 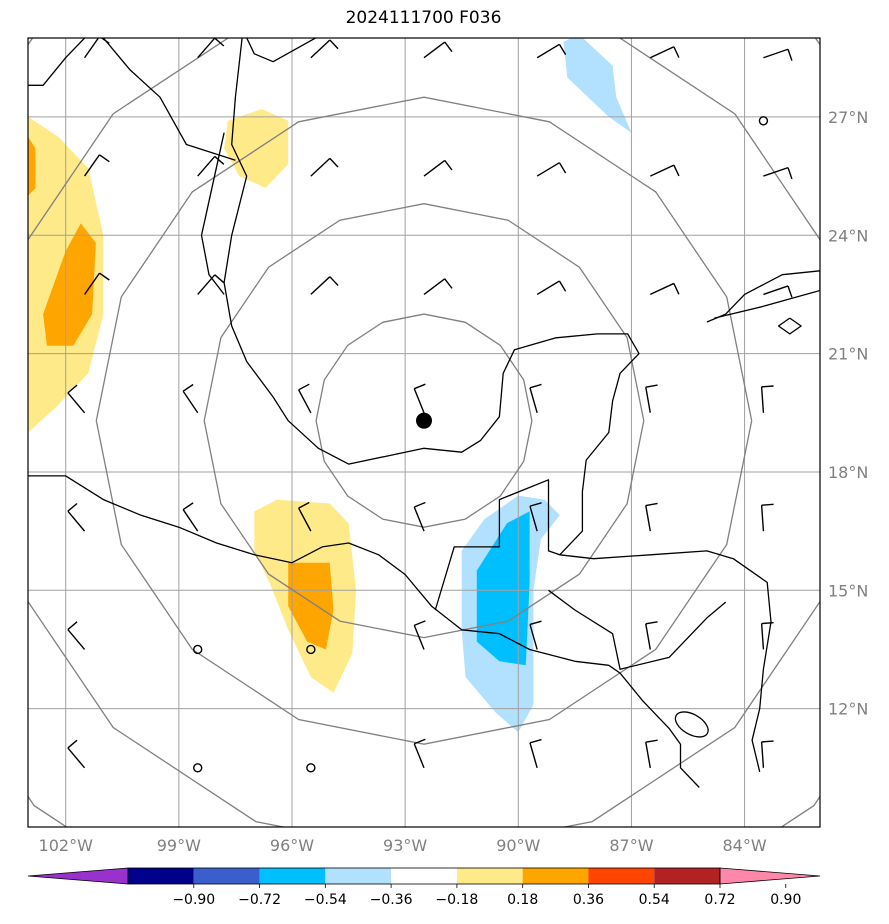 I want to click on latitude-tick-labels: 27°N 24°N 21°N 18°N 15°N 12°N, so click(x=848, y=413).